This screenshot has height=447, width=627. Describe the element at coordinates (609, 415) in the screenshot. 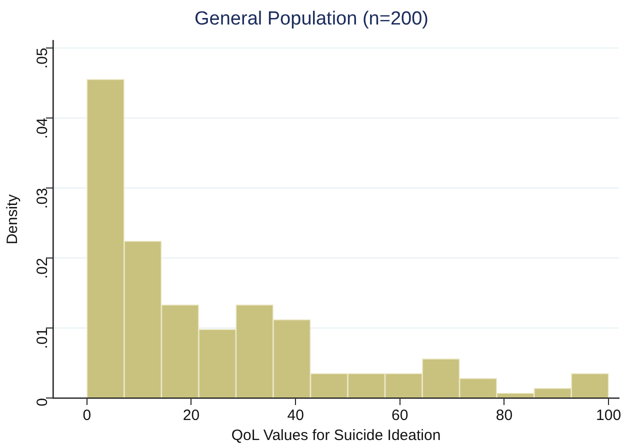

I see `x-tick-label: 100` at that location.